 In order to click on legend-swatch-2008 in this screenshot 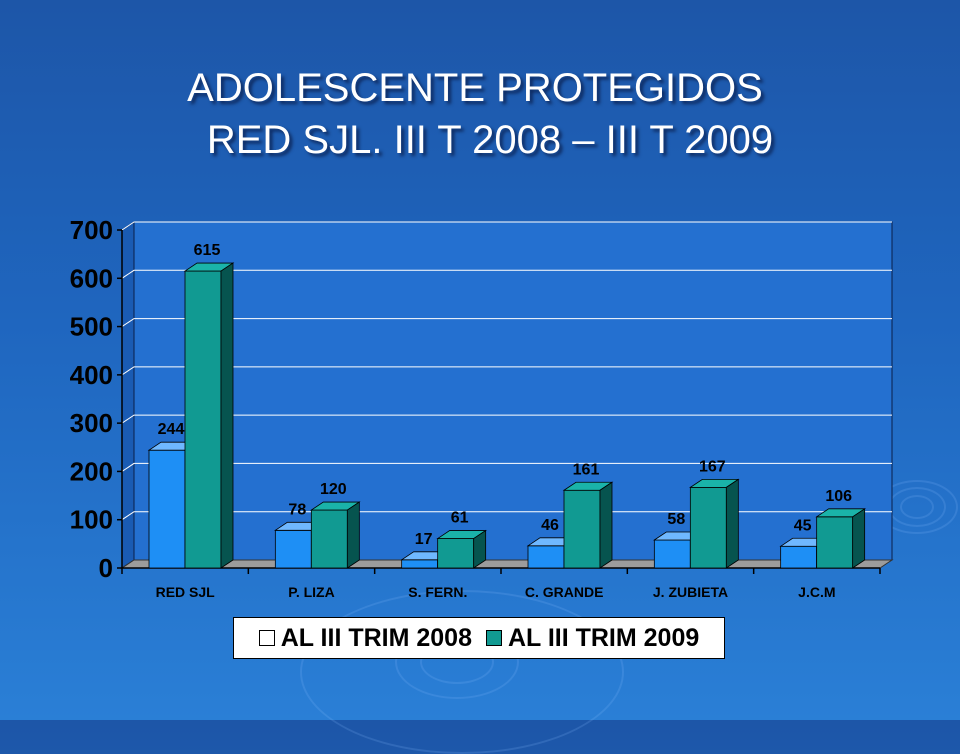, I will do `click(266, 638)`.